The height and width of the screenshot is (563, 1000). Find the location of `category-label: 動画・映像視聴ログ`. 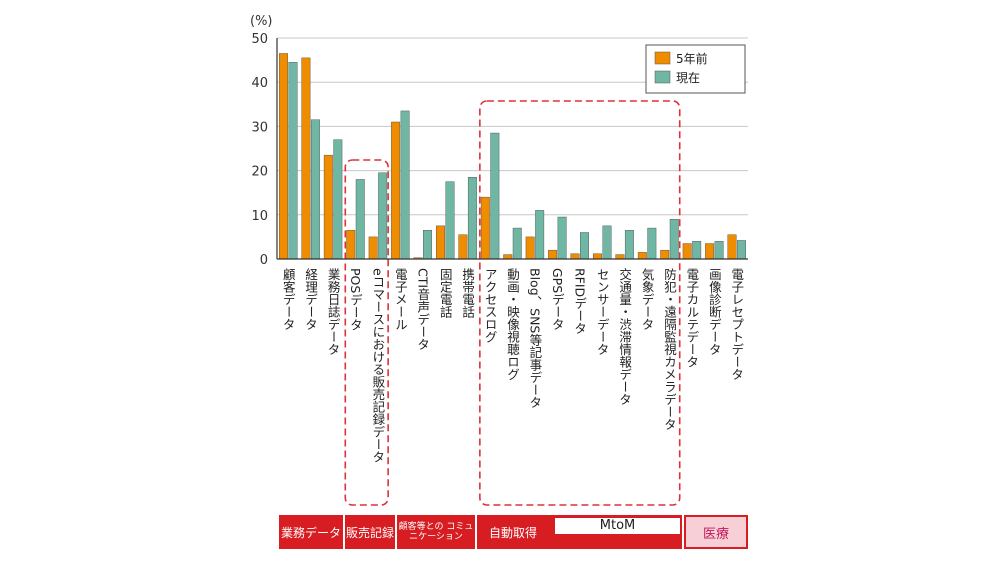

category-label: 動画・映像視聴ログ is located at coordinates (512, 324).